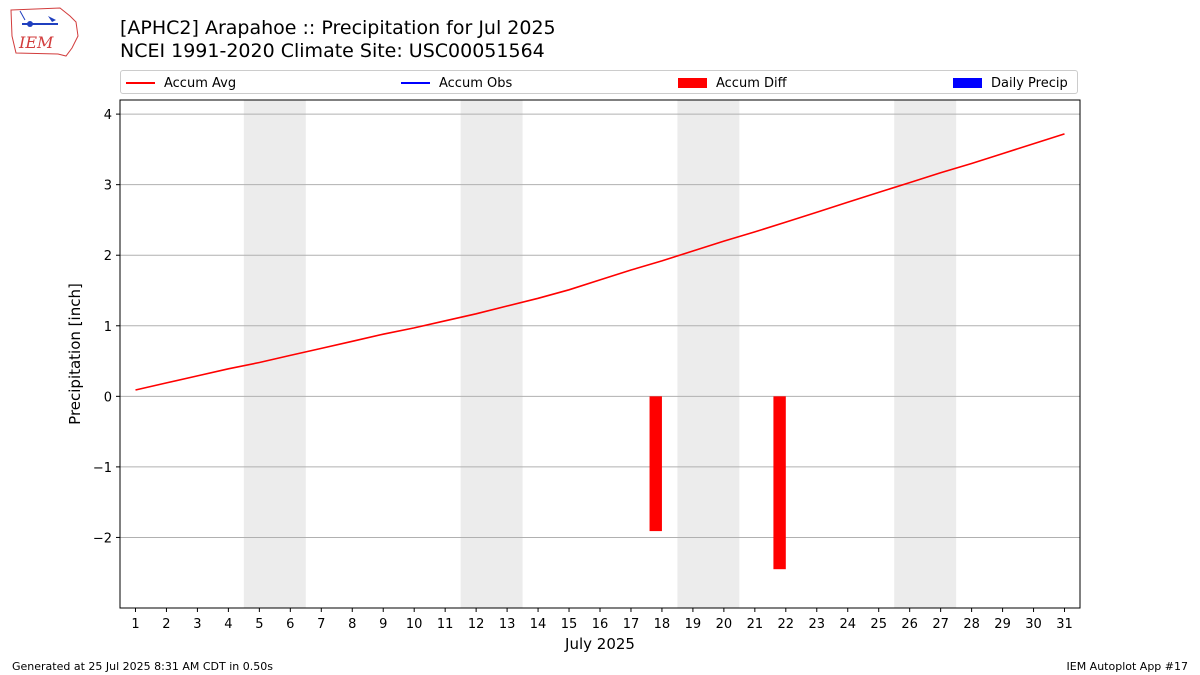 This screenshot has height=675, width=1200. Describe the element at coordinates (599, 644) in the screenshot. I see `x-axis-label: July 2025` at that location.